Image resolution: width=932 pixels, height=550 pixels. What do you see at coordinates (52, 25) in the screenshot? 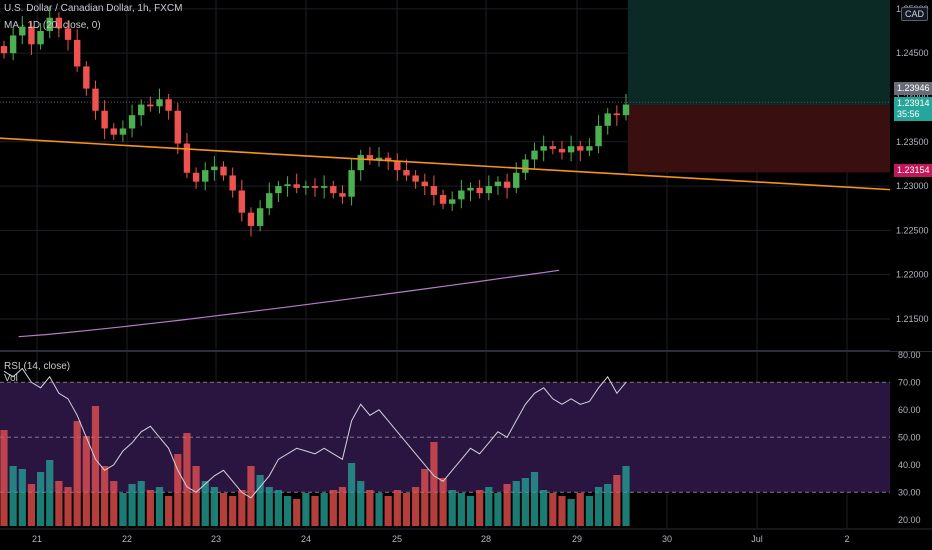
I see `ma-legend: MA · 1D (20, close, 0)` at bounding box center [52, 25].